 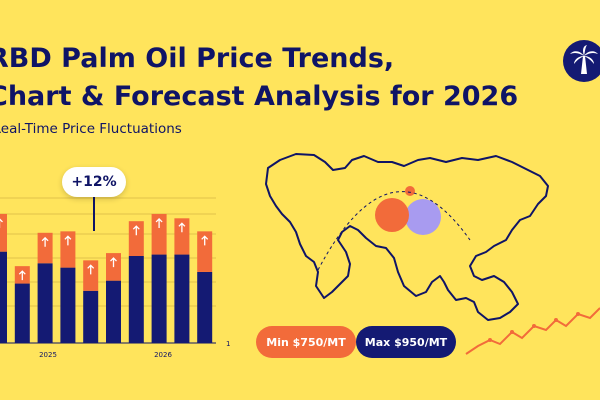 I want to click on x-tick-label: 2026, so click(x=163, y=355).